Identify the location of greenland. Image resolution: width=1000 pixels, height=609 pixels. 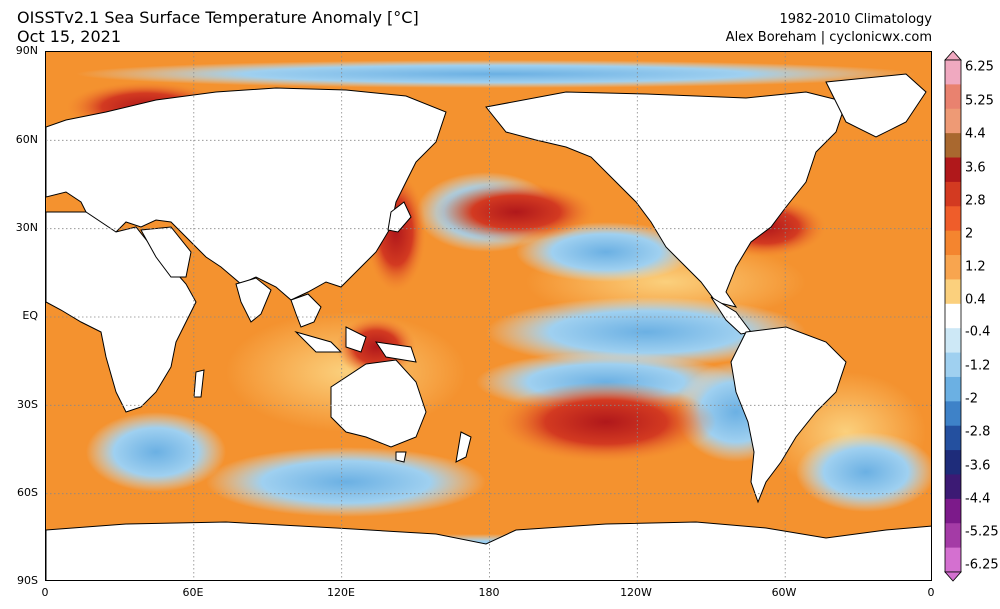
(876, 105).